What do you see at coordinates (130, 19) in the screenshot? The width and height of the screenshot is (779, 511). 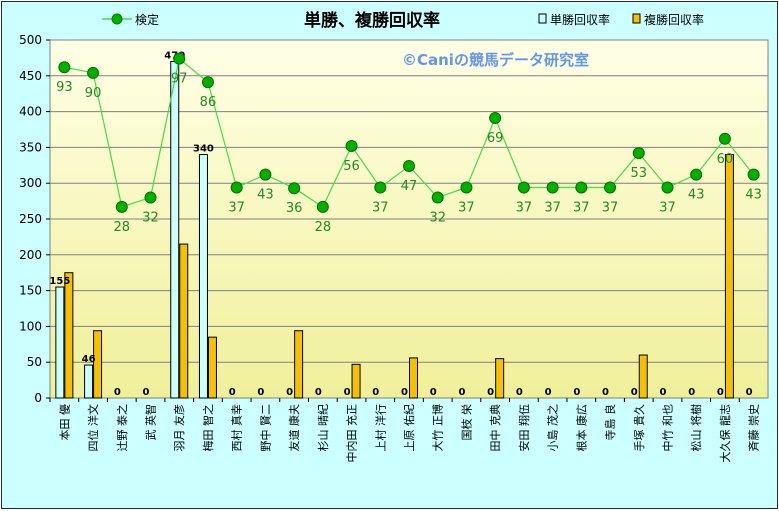 I see `legend-item-kentei: 検定` at bounding box center [130, 19].